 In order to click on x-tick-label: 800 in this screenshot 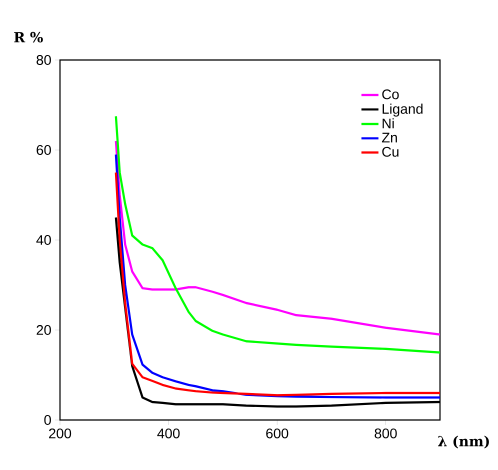, I will do `click(385, 433)`.